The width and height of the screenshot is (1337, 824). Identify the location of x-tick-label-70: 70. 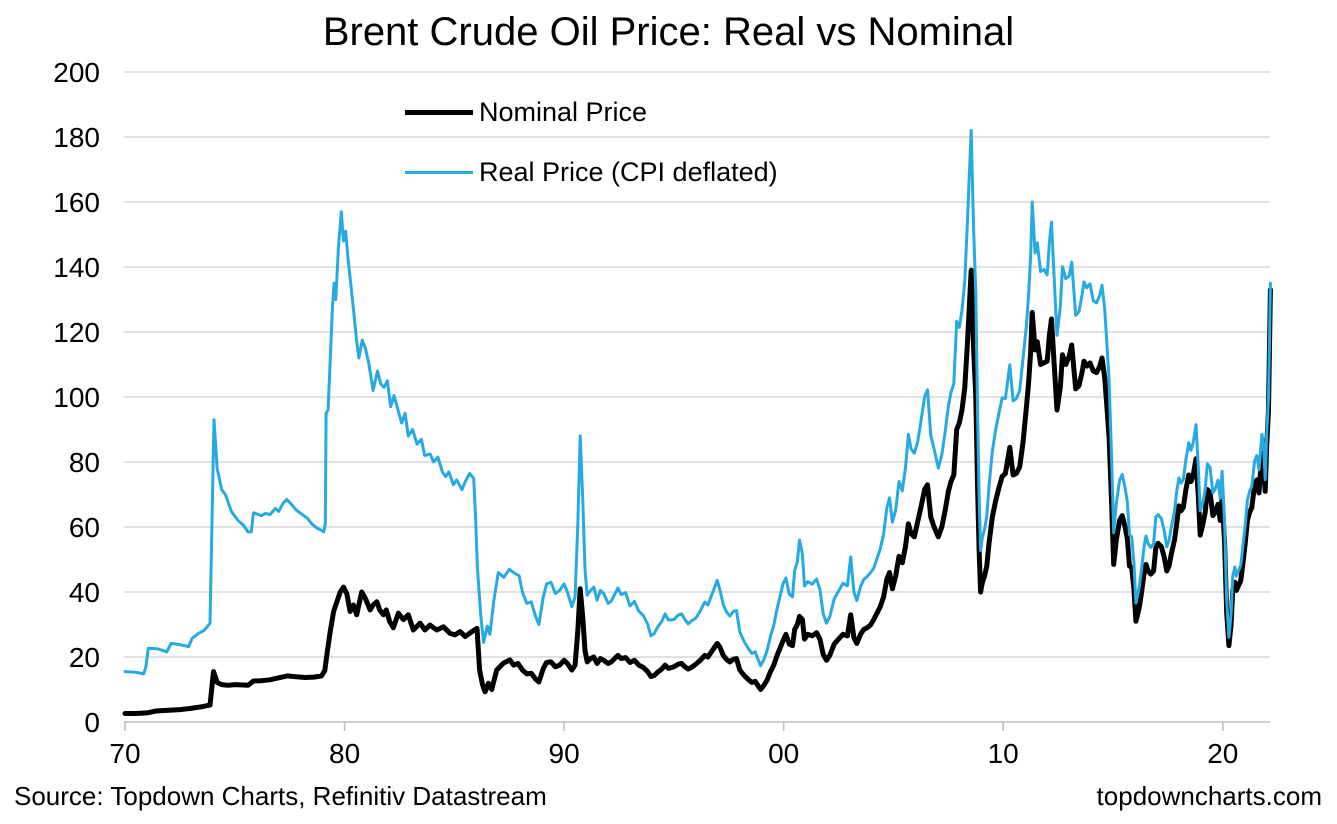
(124, 753).